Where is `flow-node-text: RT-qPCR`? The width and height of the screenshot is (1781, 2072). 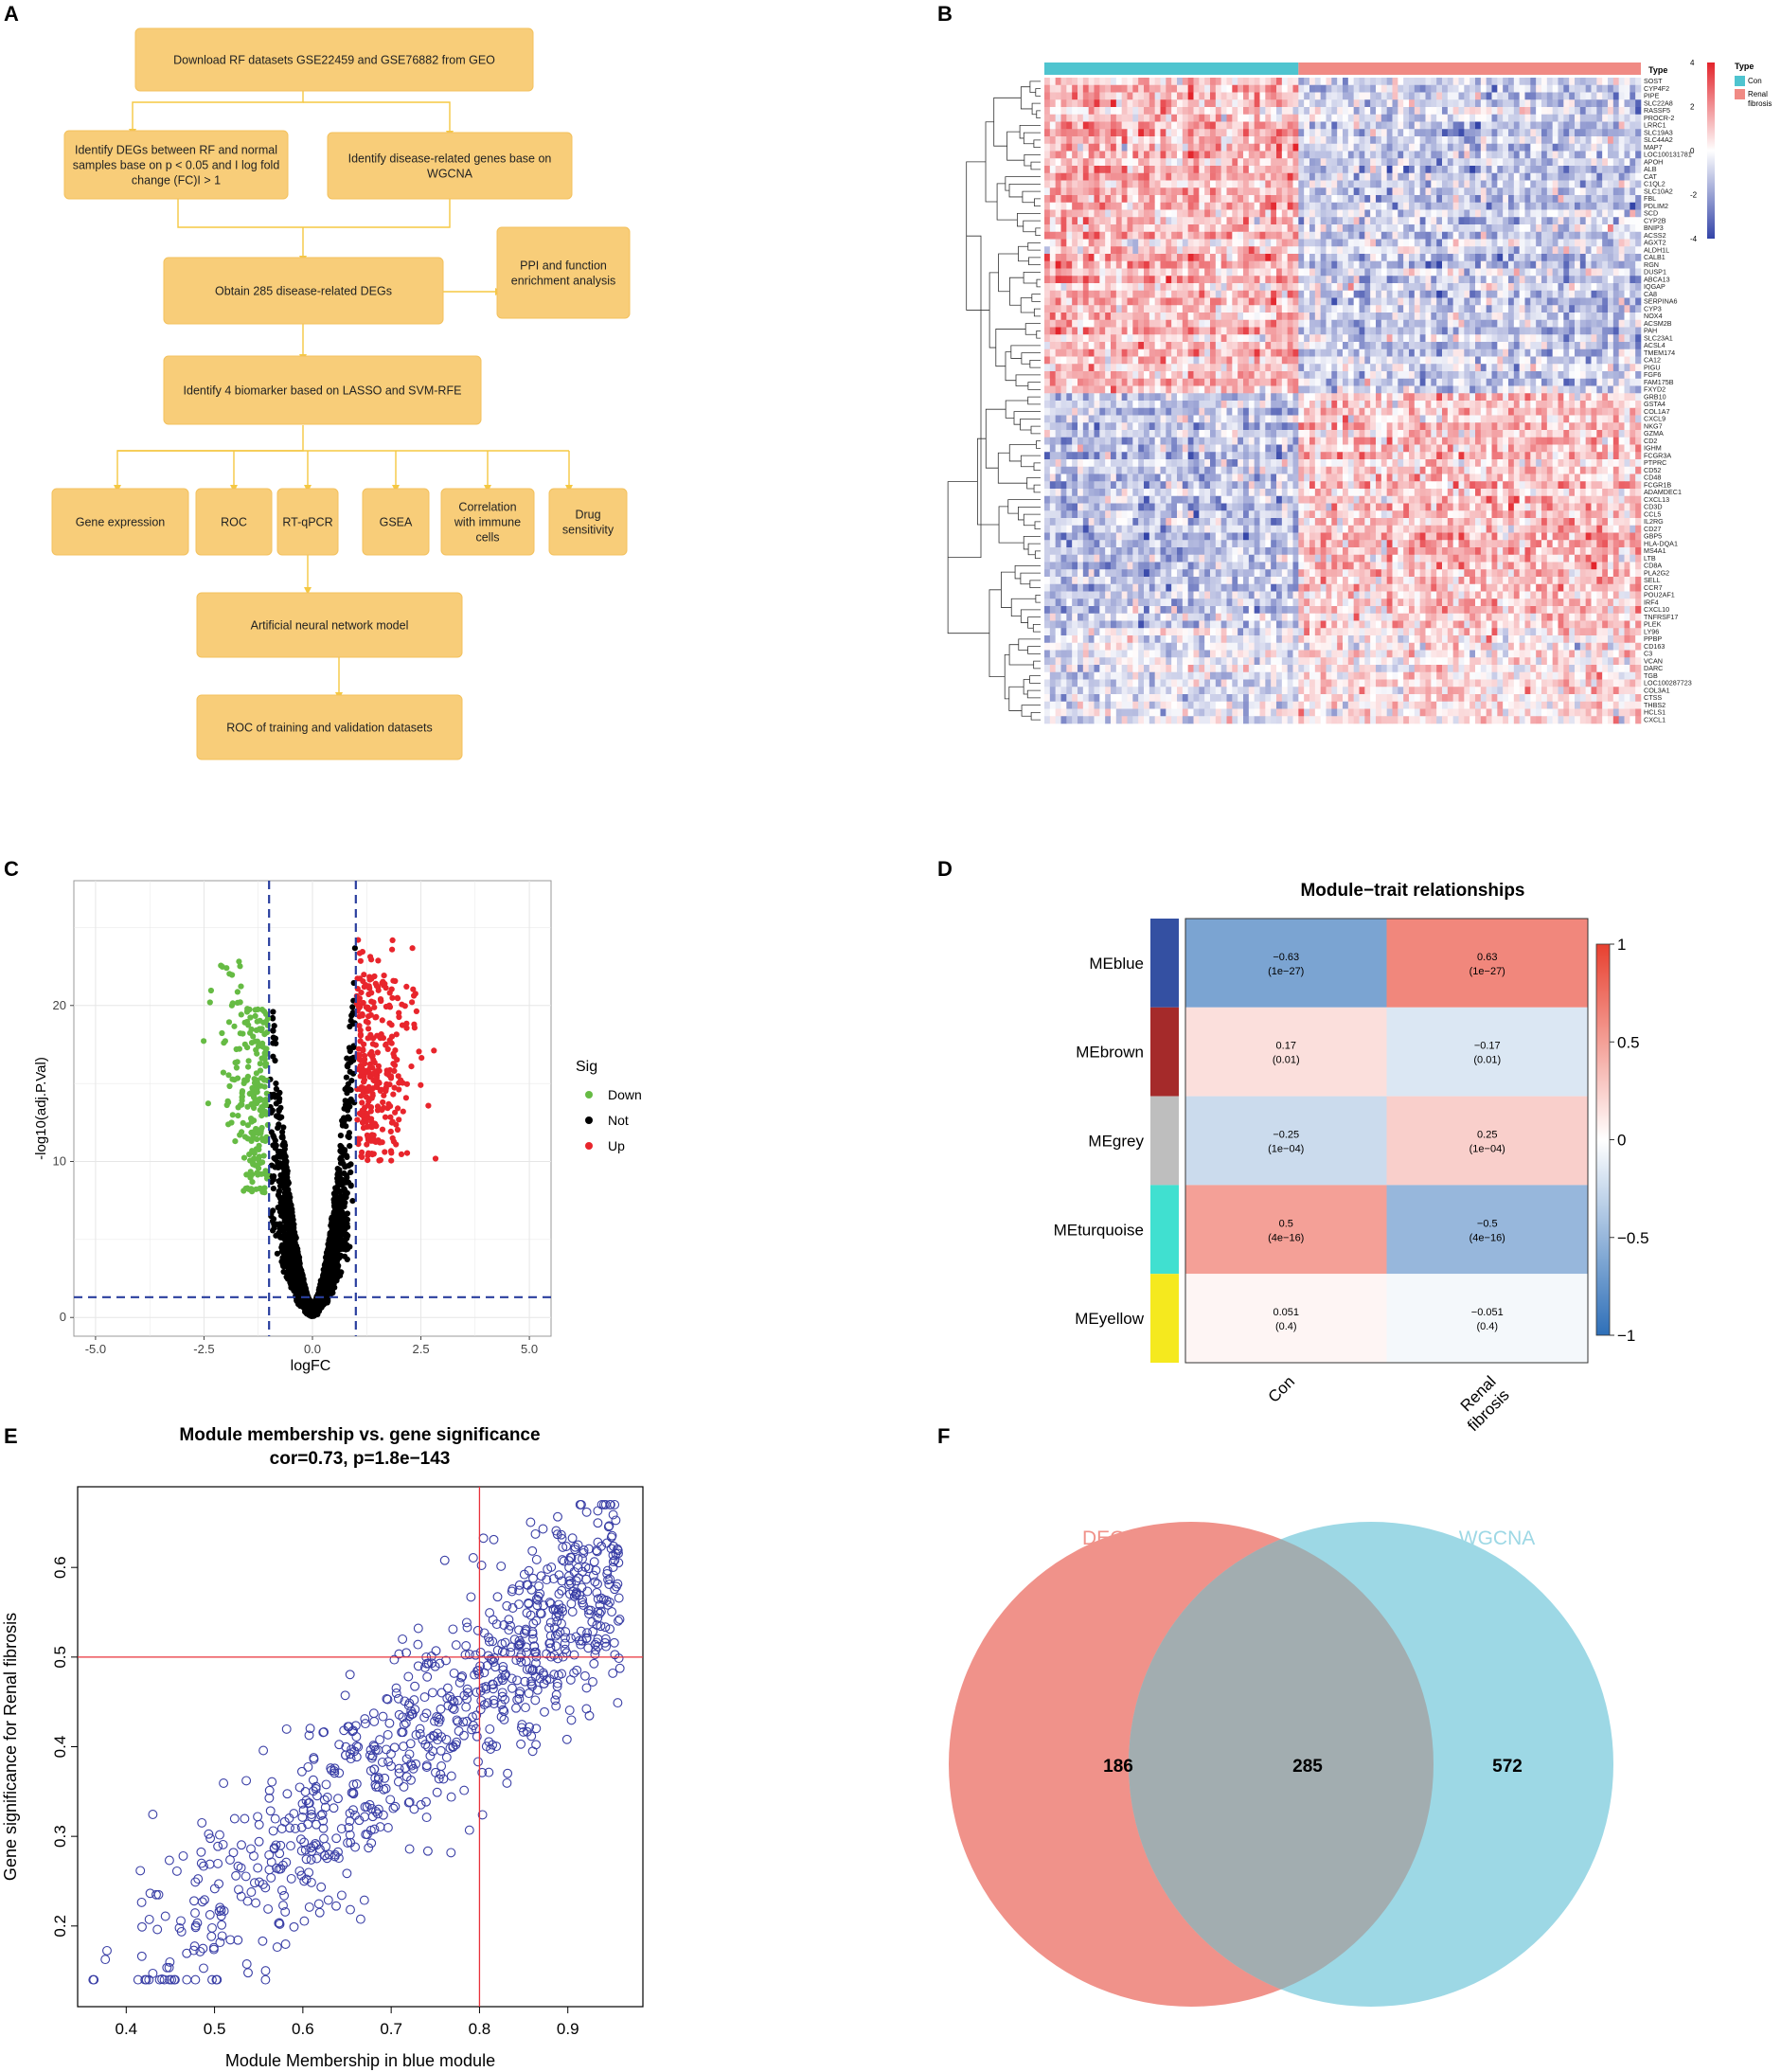 flow-node-text: RT-qPCR is located at coordinates (307, 522).